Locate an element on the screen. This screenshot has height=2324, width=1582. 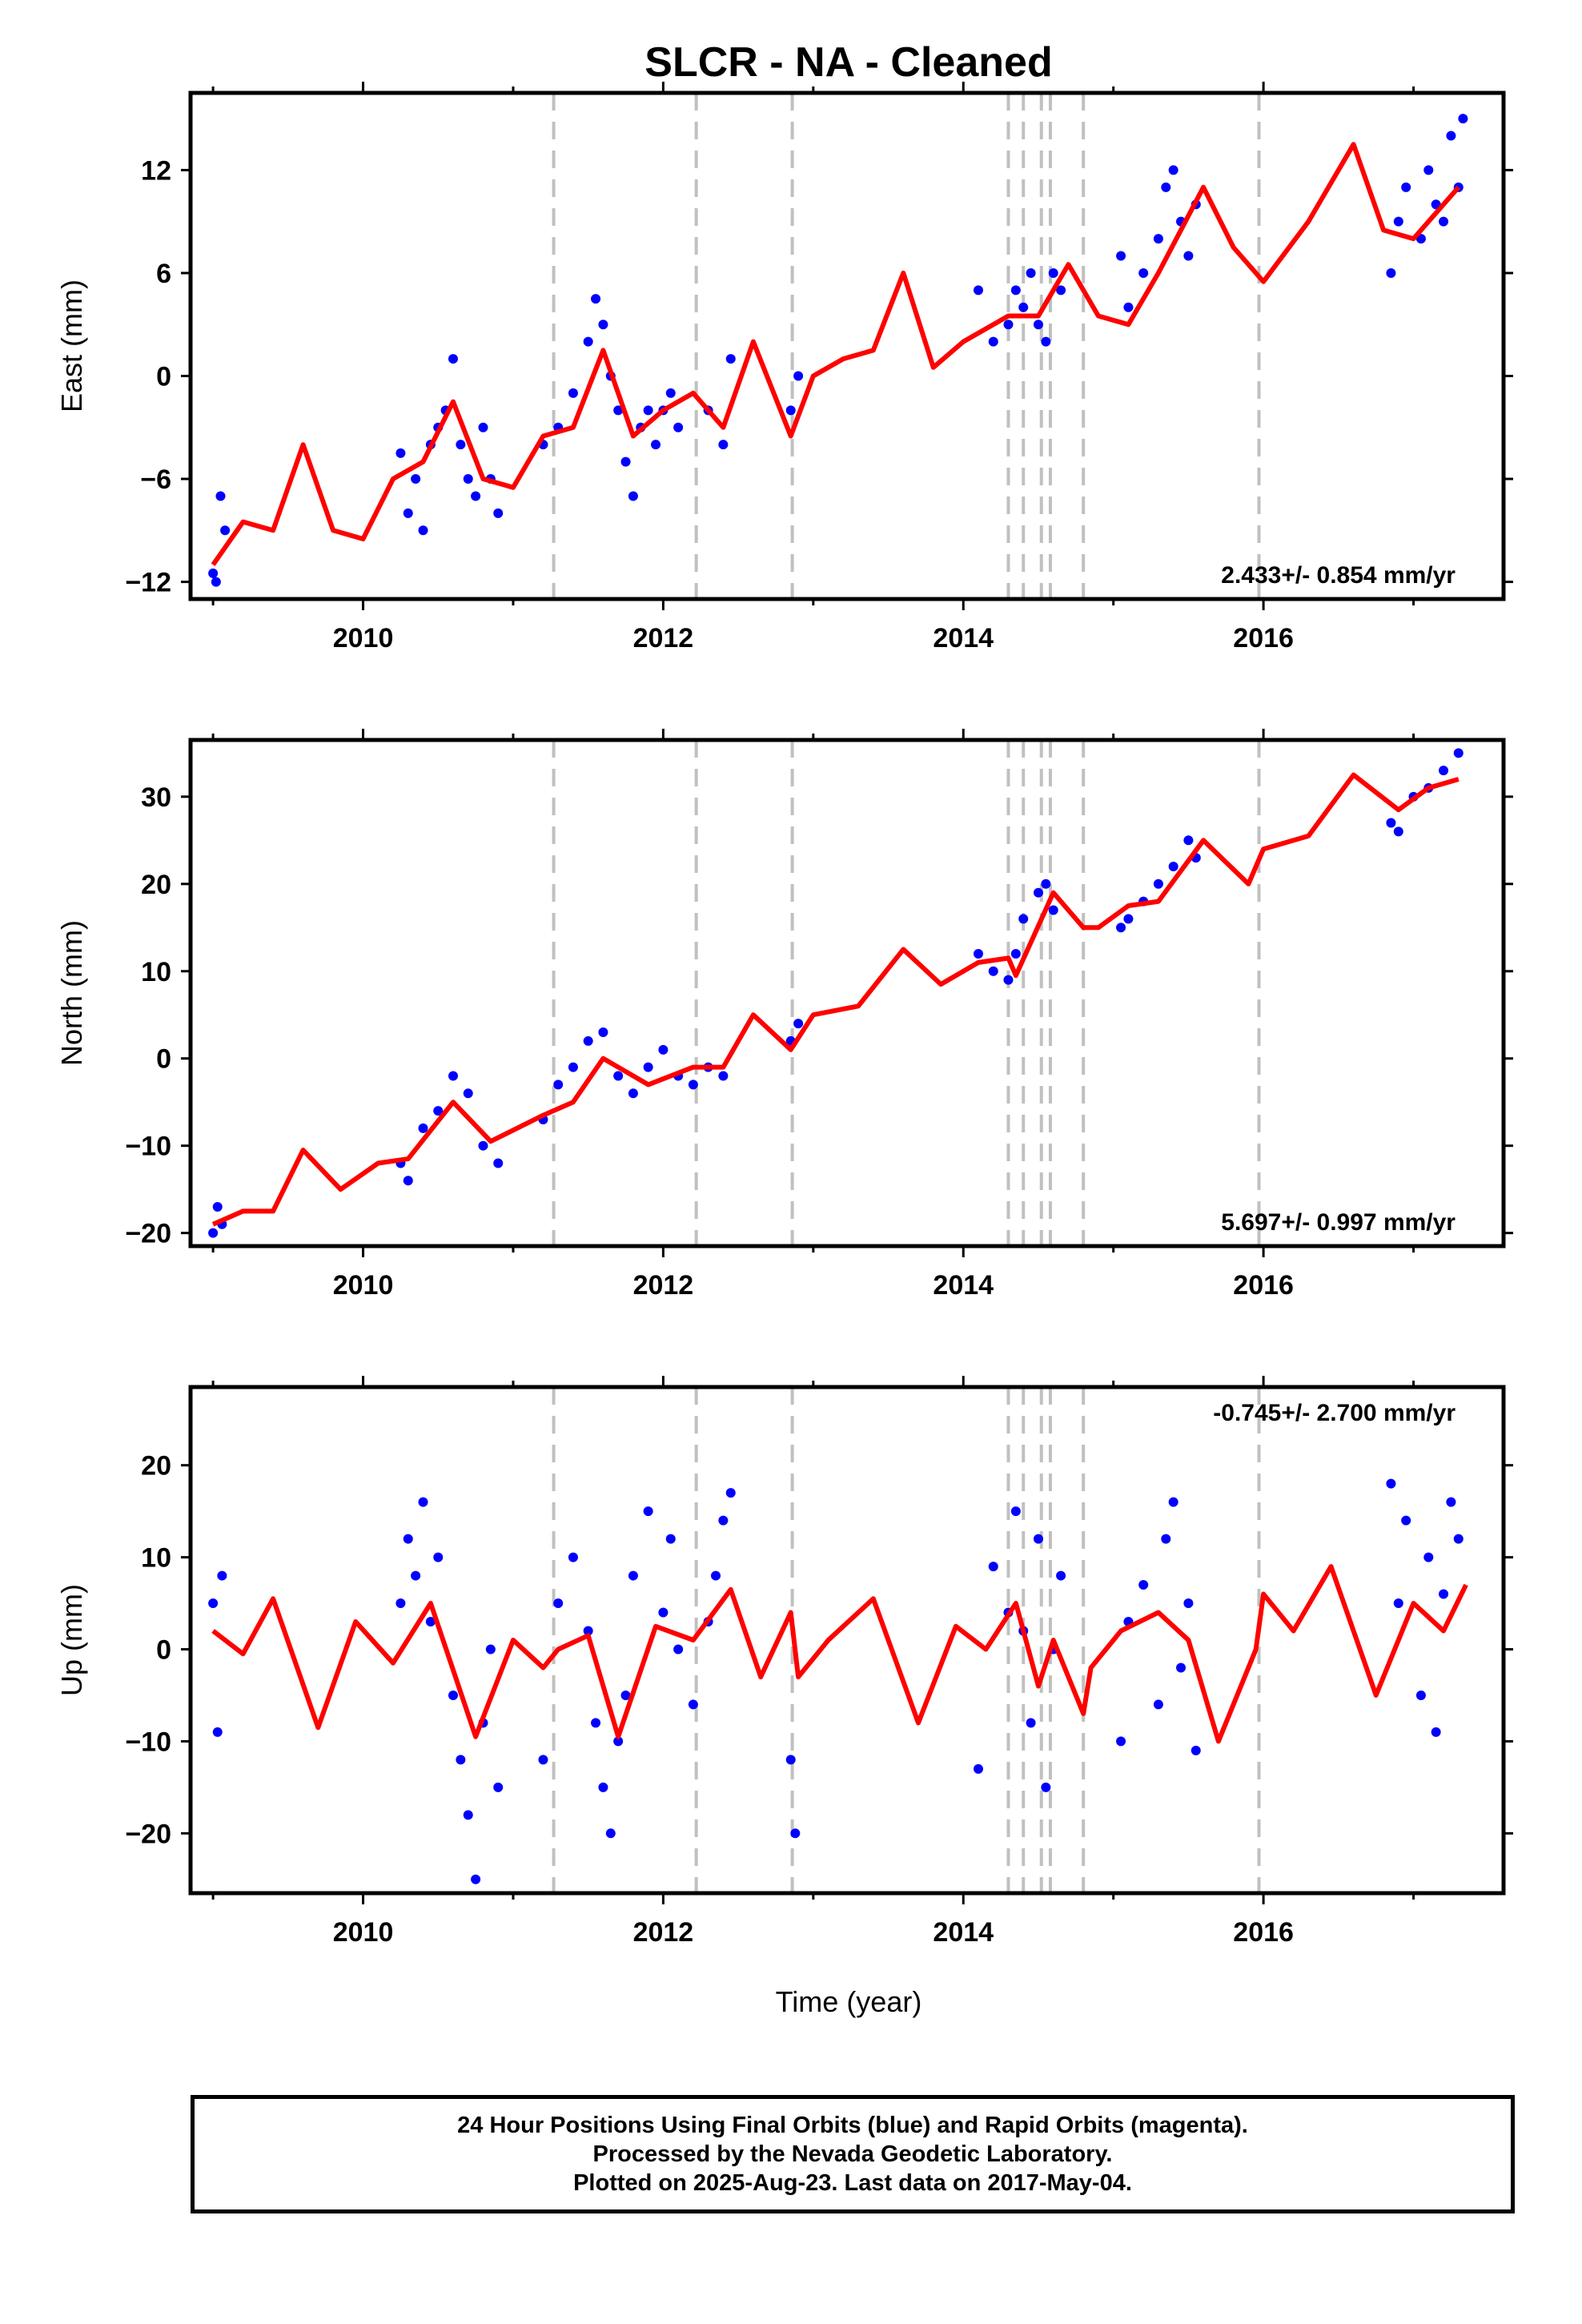
y-axis-title: Up (mm) is located at coordinates (71, 1640).